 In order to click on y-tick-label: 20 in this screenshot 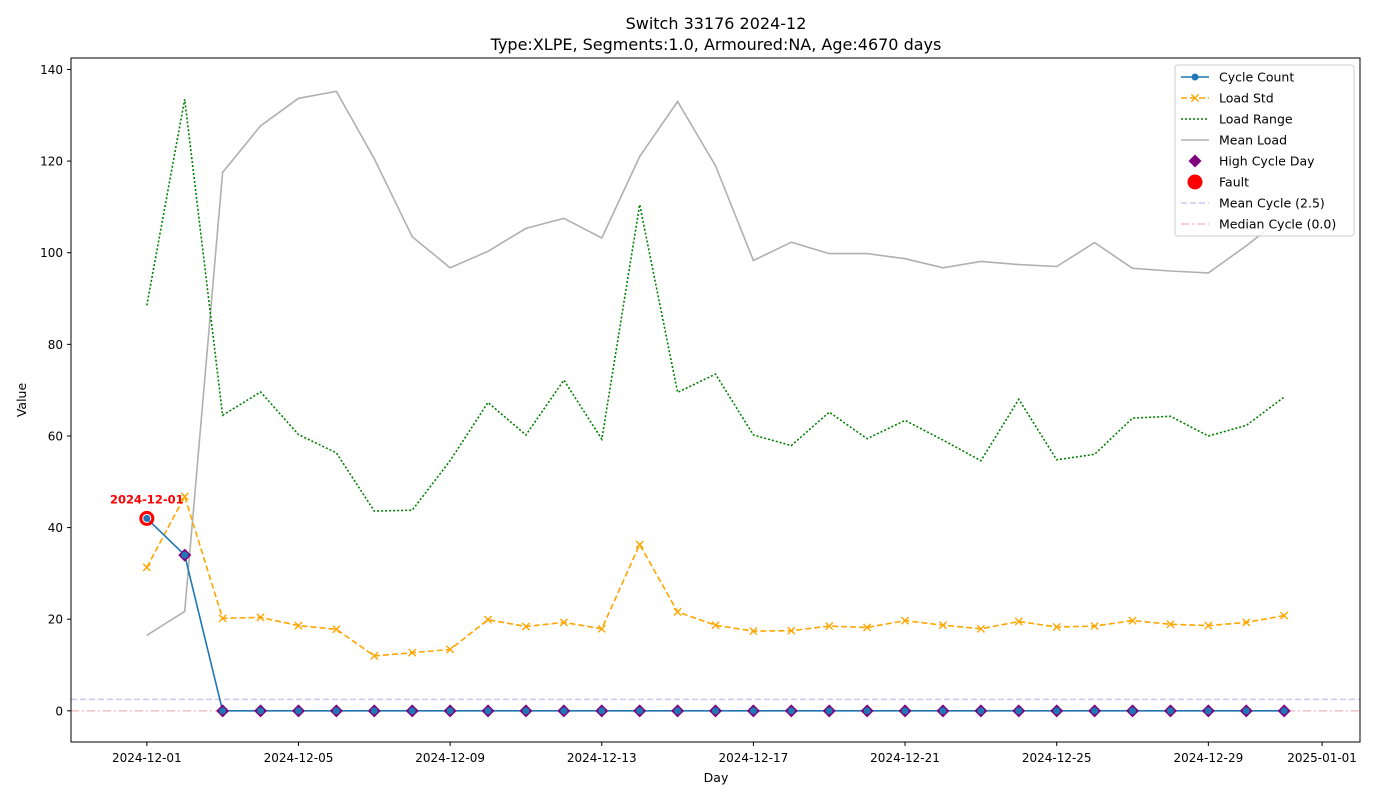, I will do `click(55, 620)`.